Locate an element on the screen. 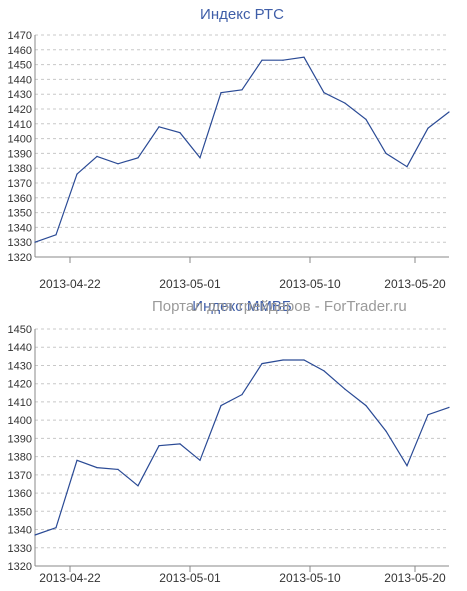 Image resolution: width=467 pixels, height=591 pixels. watermark: Портал для трейдеров - ForTrader.ru is located at coordinates (279, 306).